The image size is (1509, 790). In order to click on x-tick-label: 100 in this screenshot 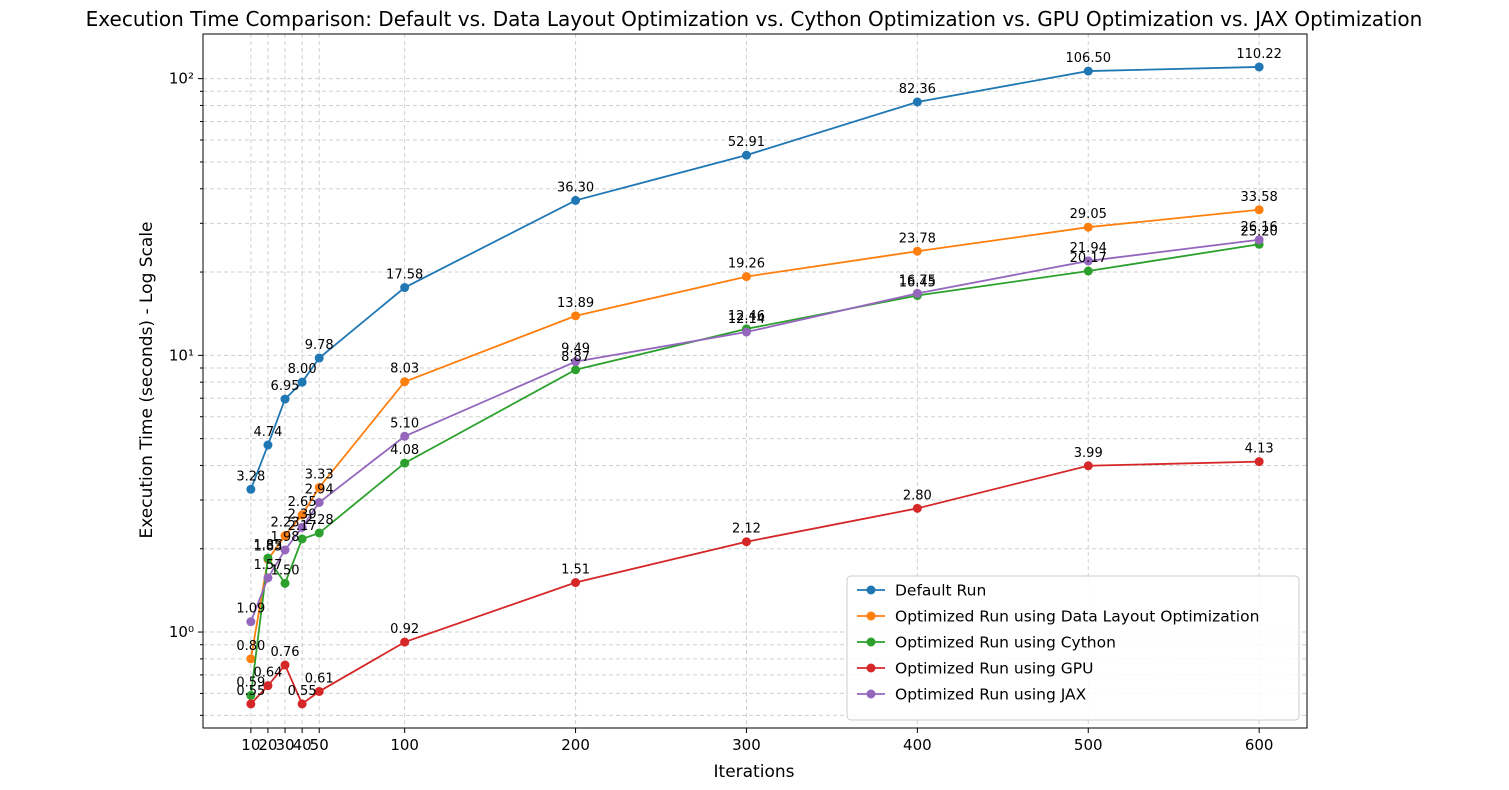, I will do `click(404, 745)`.